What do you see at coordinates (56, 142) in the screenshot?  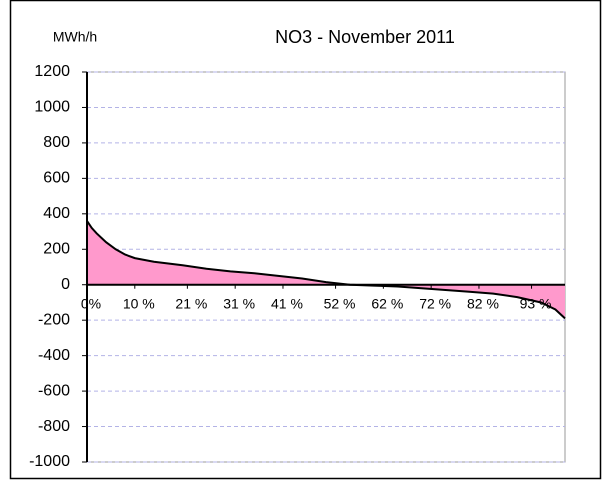 I see `y-tick-label: 800` at bounding box center [56, 142].